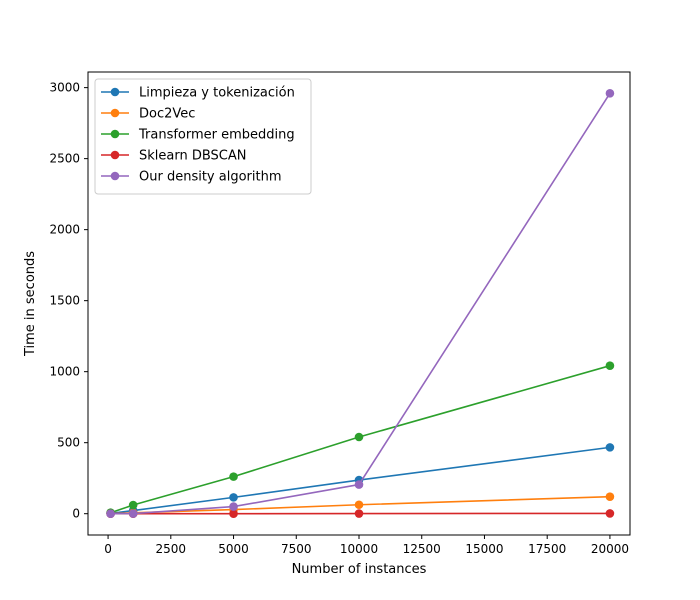  I want to click on x-tick-label: 0, so click(108, 549).